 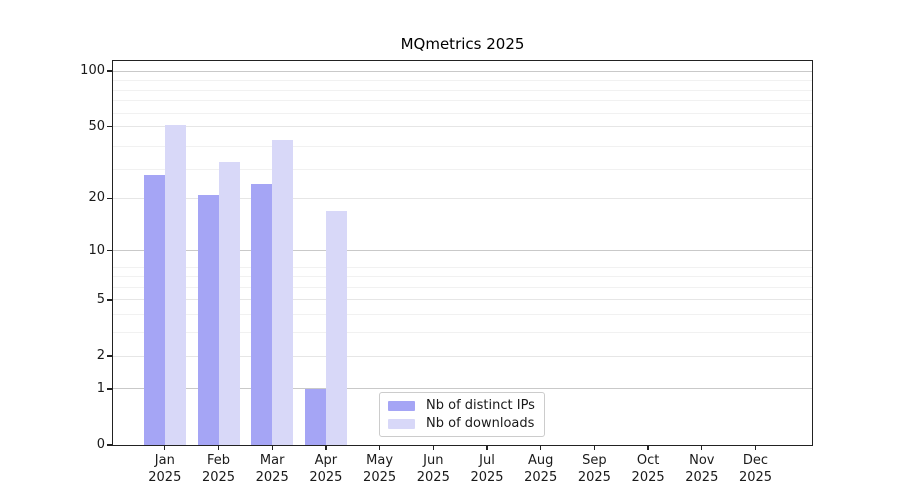 What do you see at coordinates (219, 469) in the screenshot?
I see `x-tick-label: Feb 2025` at bounding box center [219, 469].